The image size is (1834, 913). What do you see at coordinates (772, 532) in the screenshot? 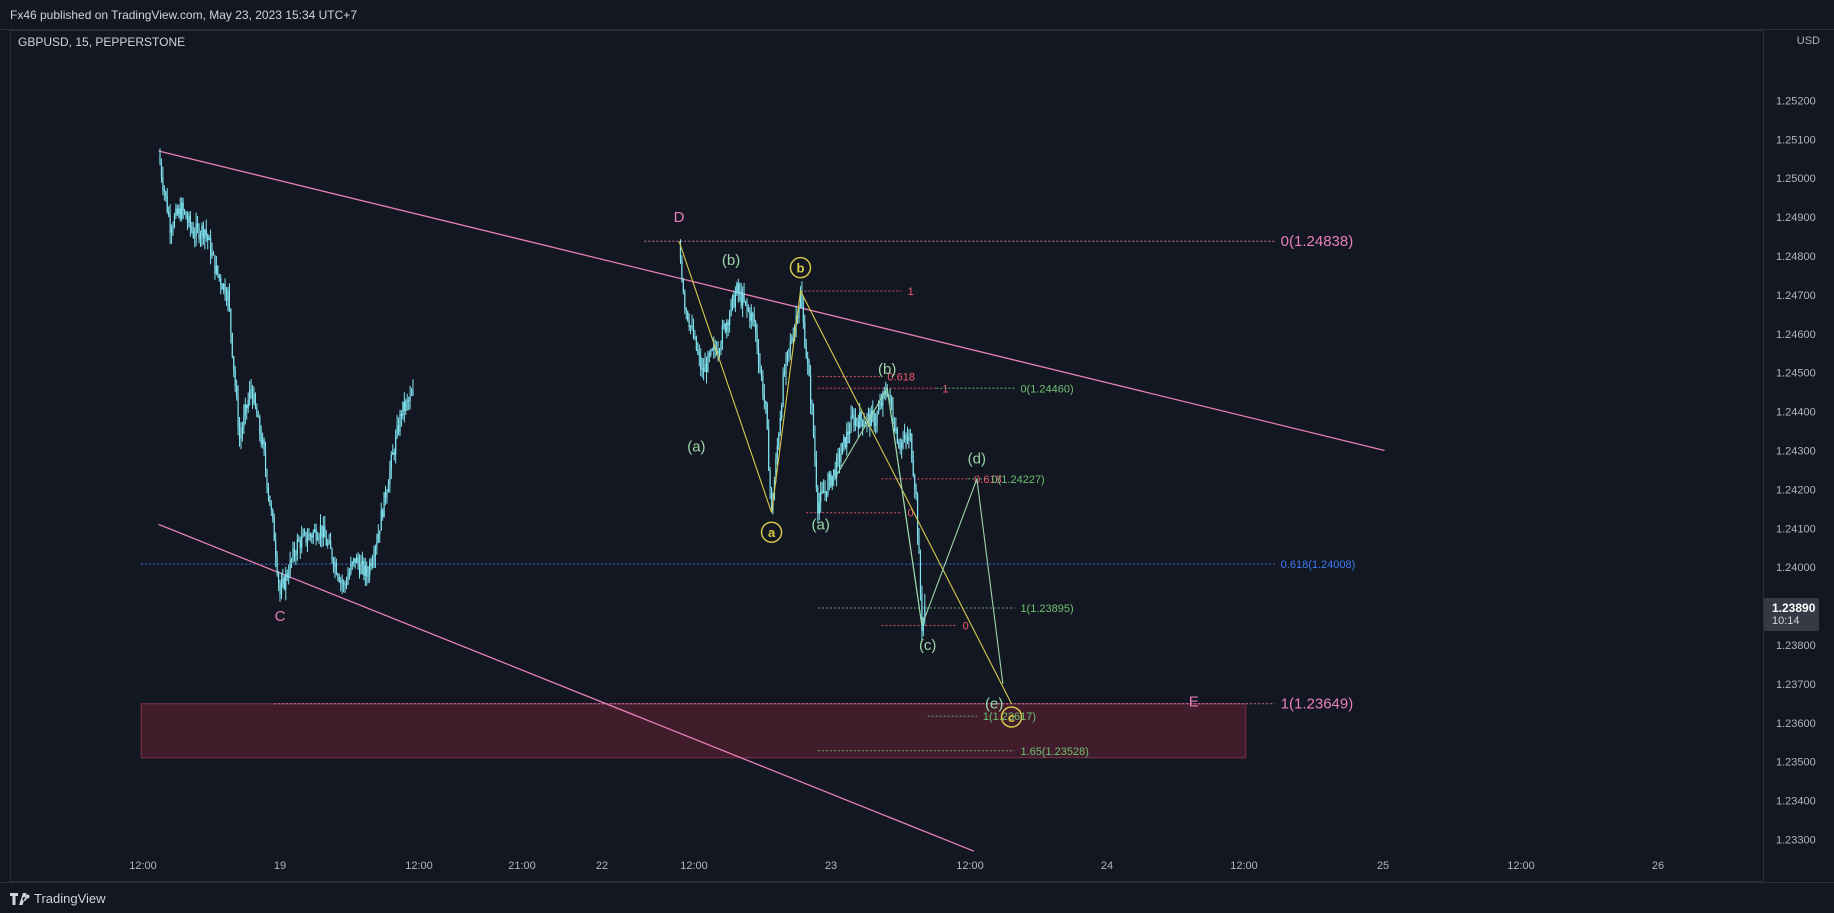
I see `wave-label-5: a` at bounding box center [772, 532].